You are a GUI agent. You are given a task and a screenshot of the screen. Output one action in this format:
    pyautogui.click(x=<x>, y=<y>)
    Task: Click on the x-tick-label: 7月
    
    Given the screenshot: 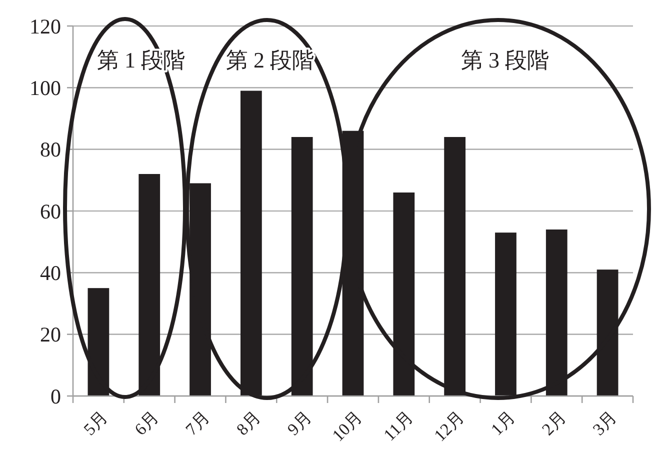 What is the action you would take?
    pyautogui.click(x=198, y=424)
    